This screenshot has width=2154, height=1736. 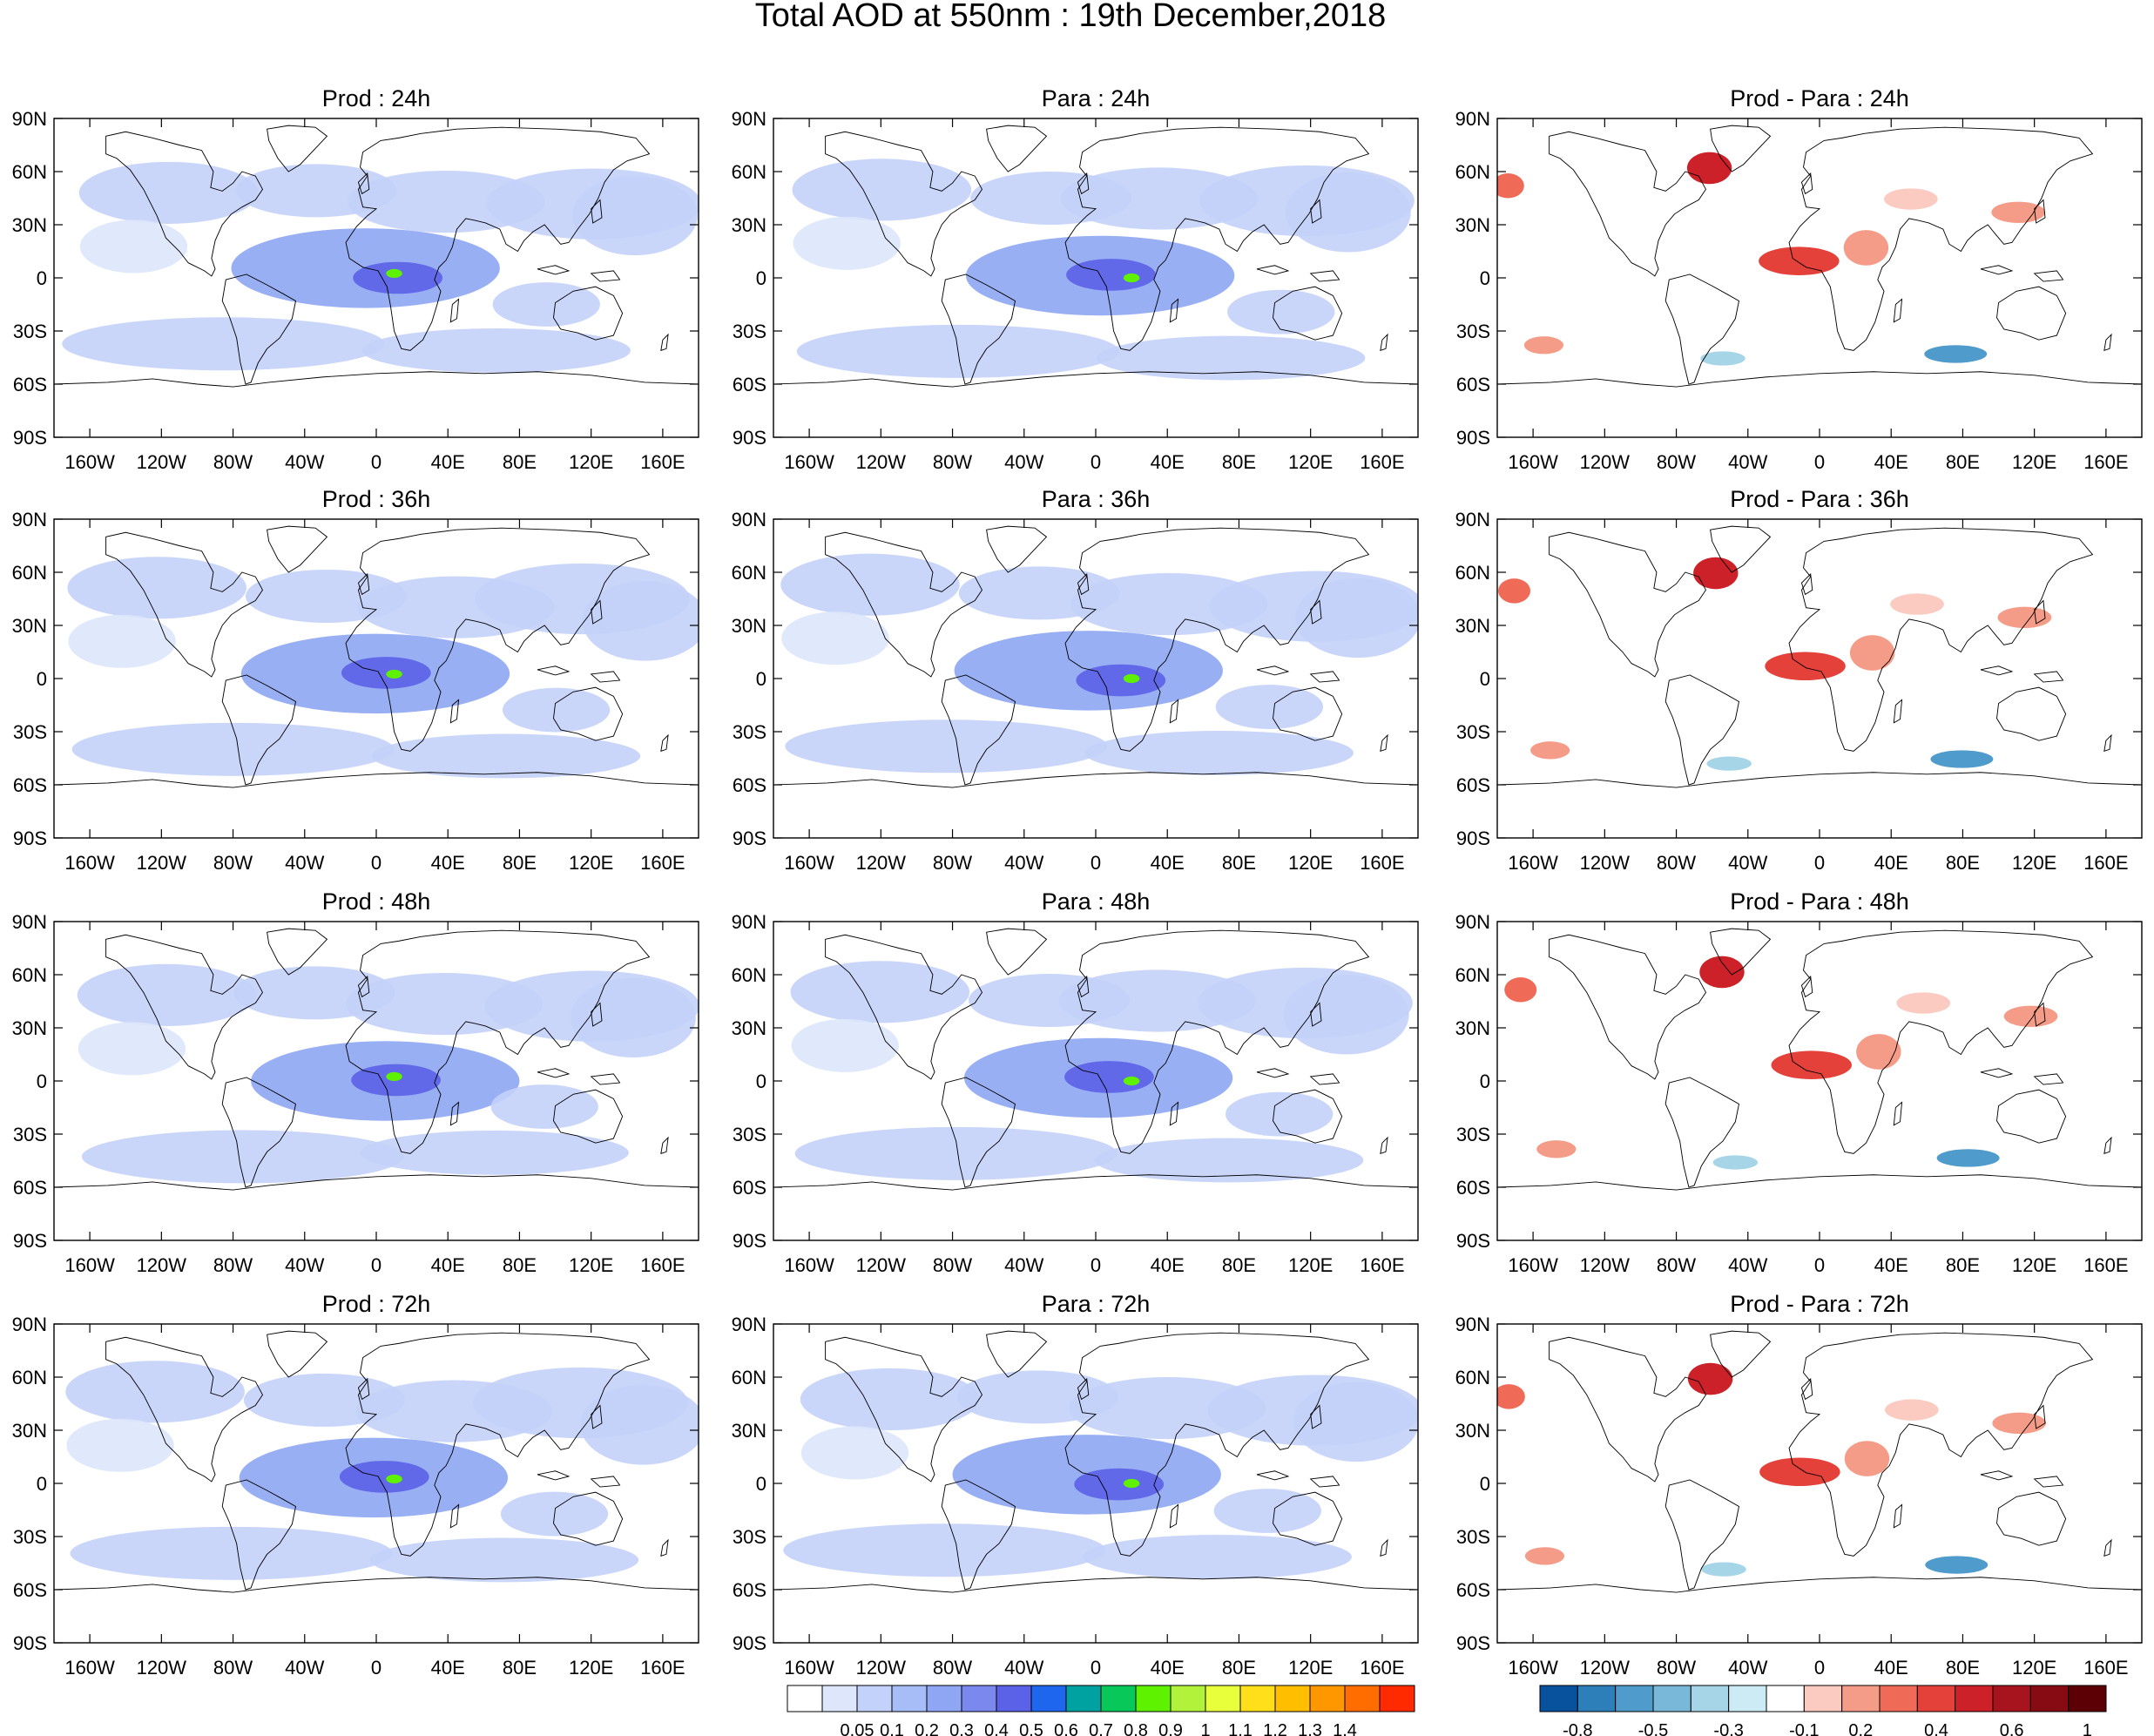 What do you see at coordinates (1101, 1728) in the screenshot?
I see `colorbar-label: 0.7` at bounding box center [1101, 1728].